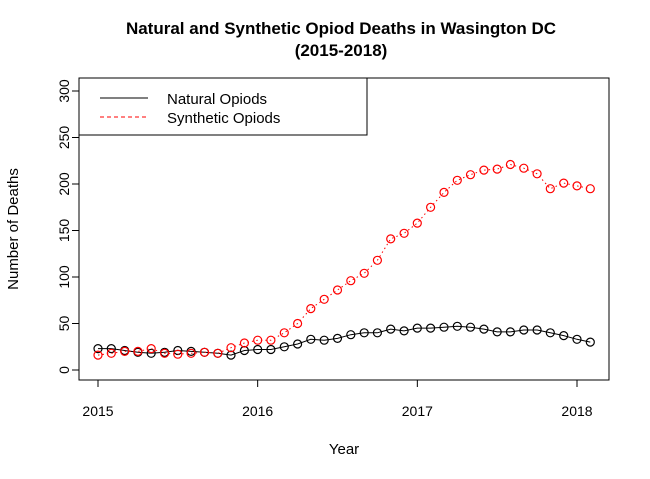  Describe the element at coordinates (344, 340) in the screenshot. I see `series-line` at that location.